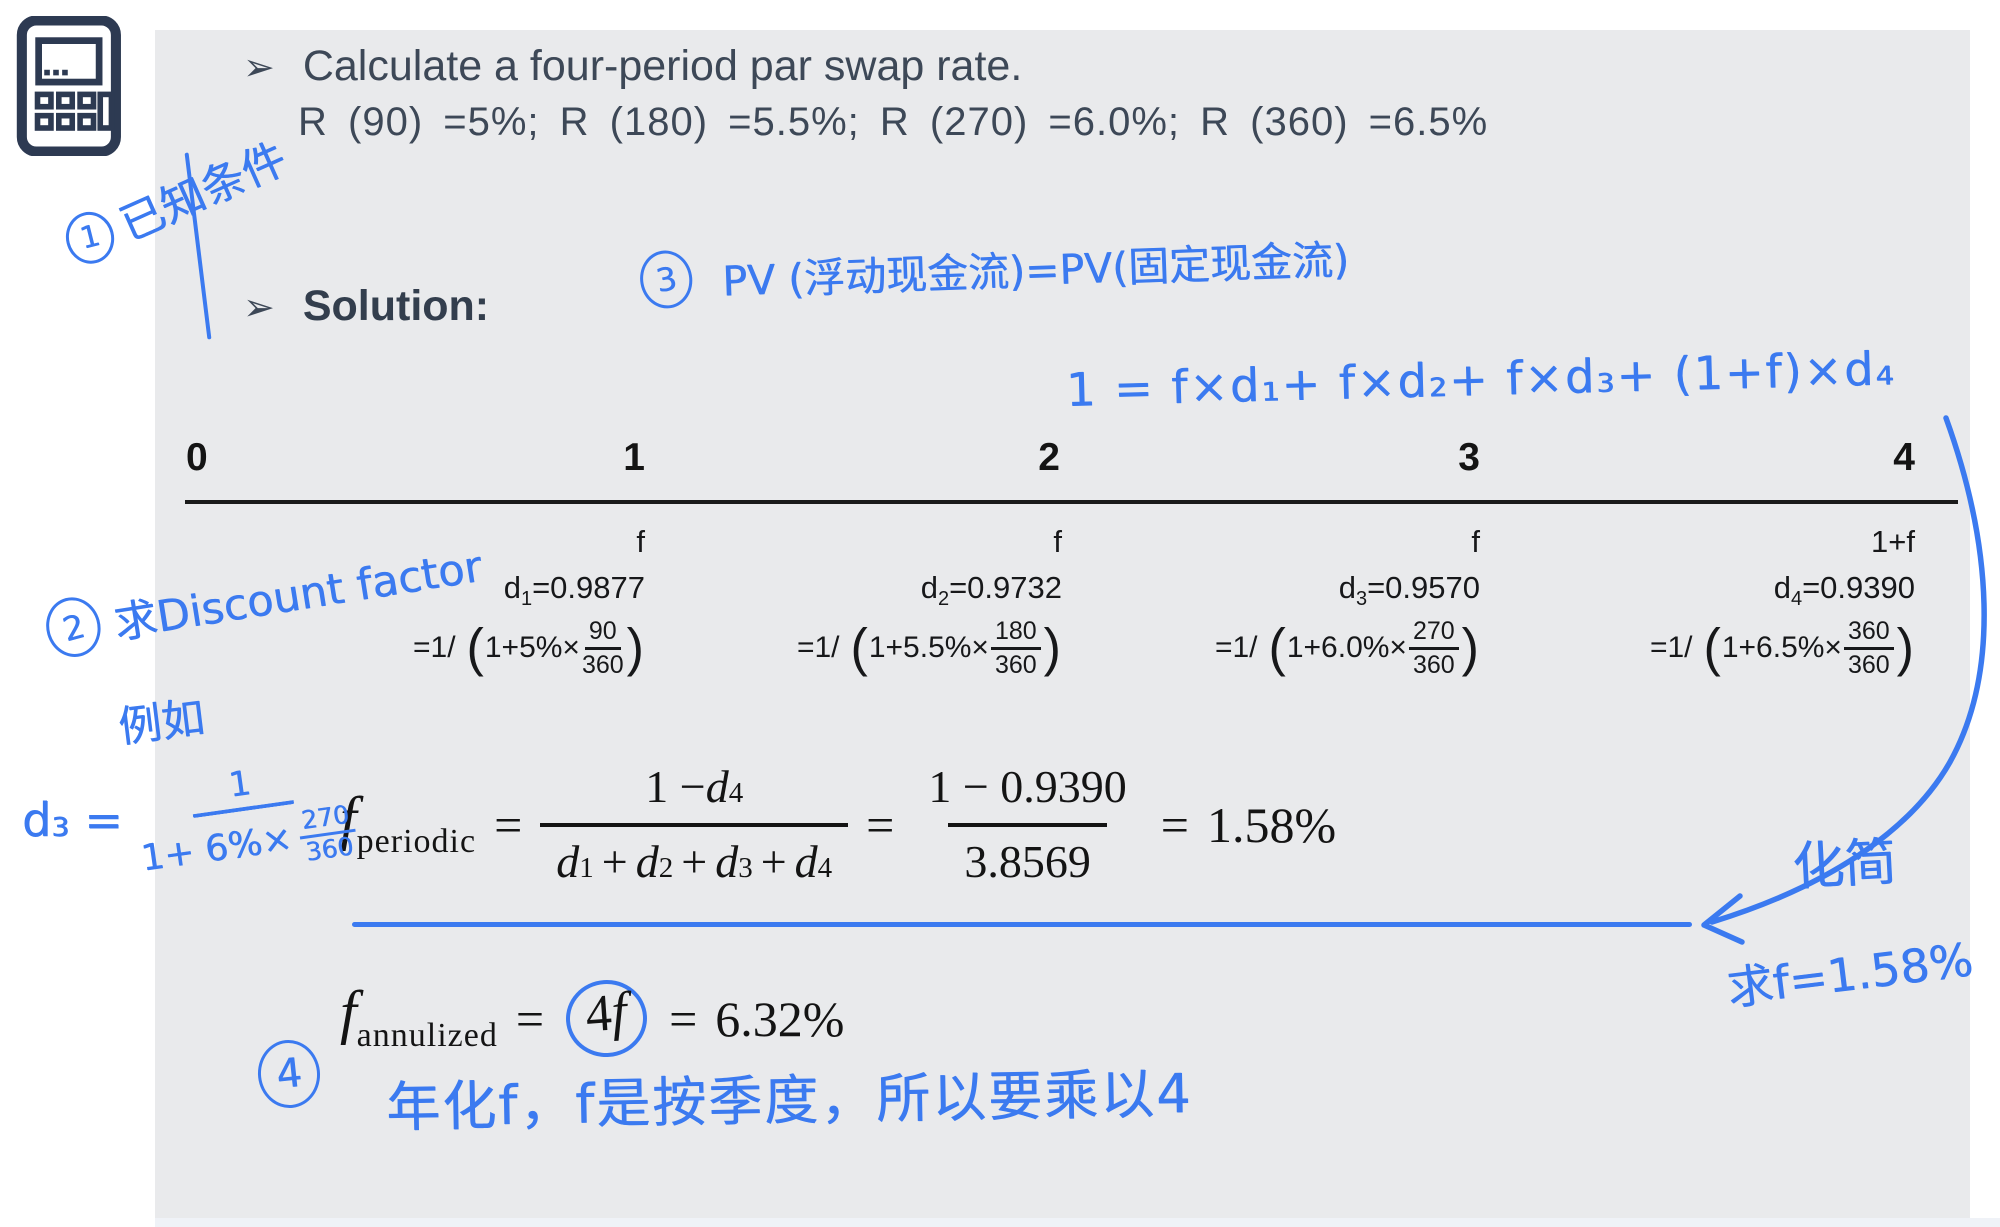  What do you see at coordinates (1071, 502) in the screenshot?
I see `timeline-line` at bounding box center [1071, 502].